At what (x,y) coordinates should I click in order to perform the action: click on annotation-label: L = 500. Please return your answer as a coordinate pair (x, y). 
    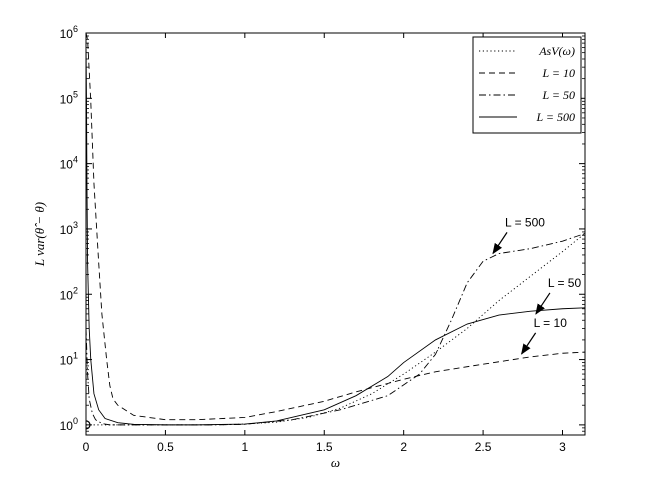
    Looking at the image, I should click on (525, 222).